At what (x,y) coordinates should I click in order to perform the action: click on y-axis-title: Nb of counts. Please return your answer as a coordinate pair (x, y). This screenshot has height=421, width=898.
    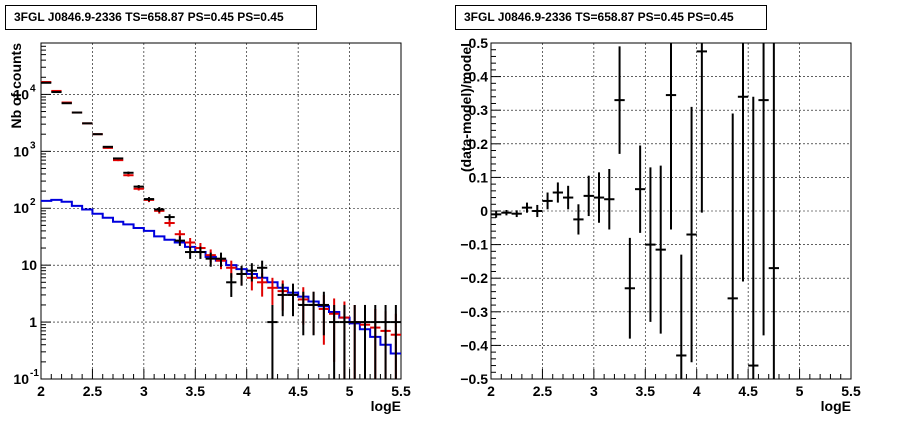
    Looking at the image, I should click on (16, 86).